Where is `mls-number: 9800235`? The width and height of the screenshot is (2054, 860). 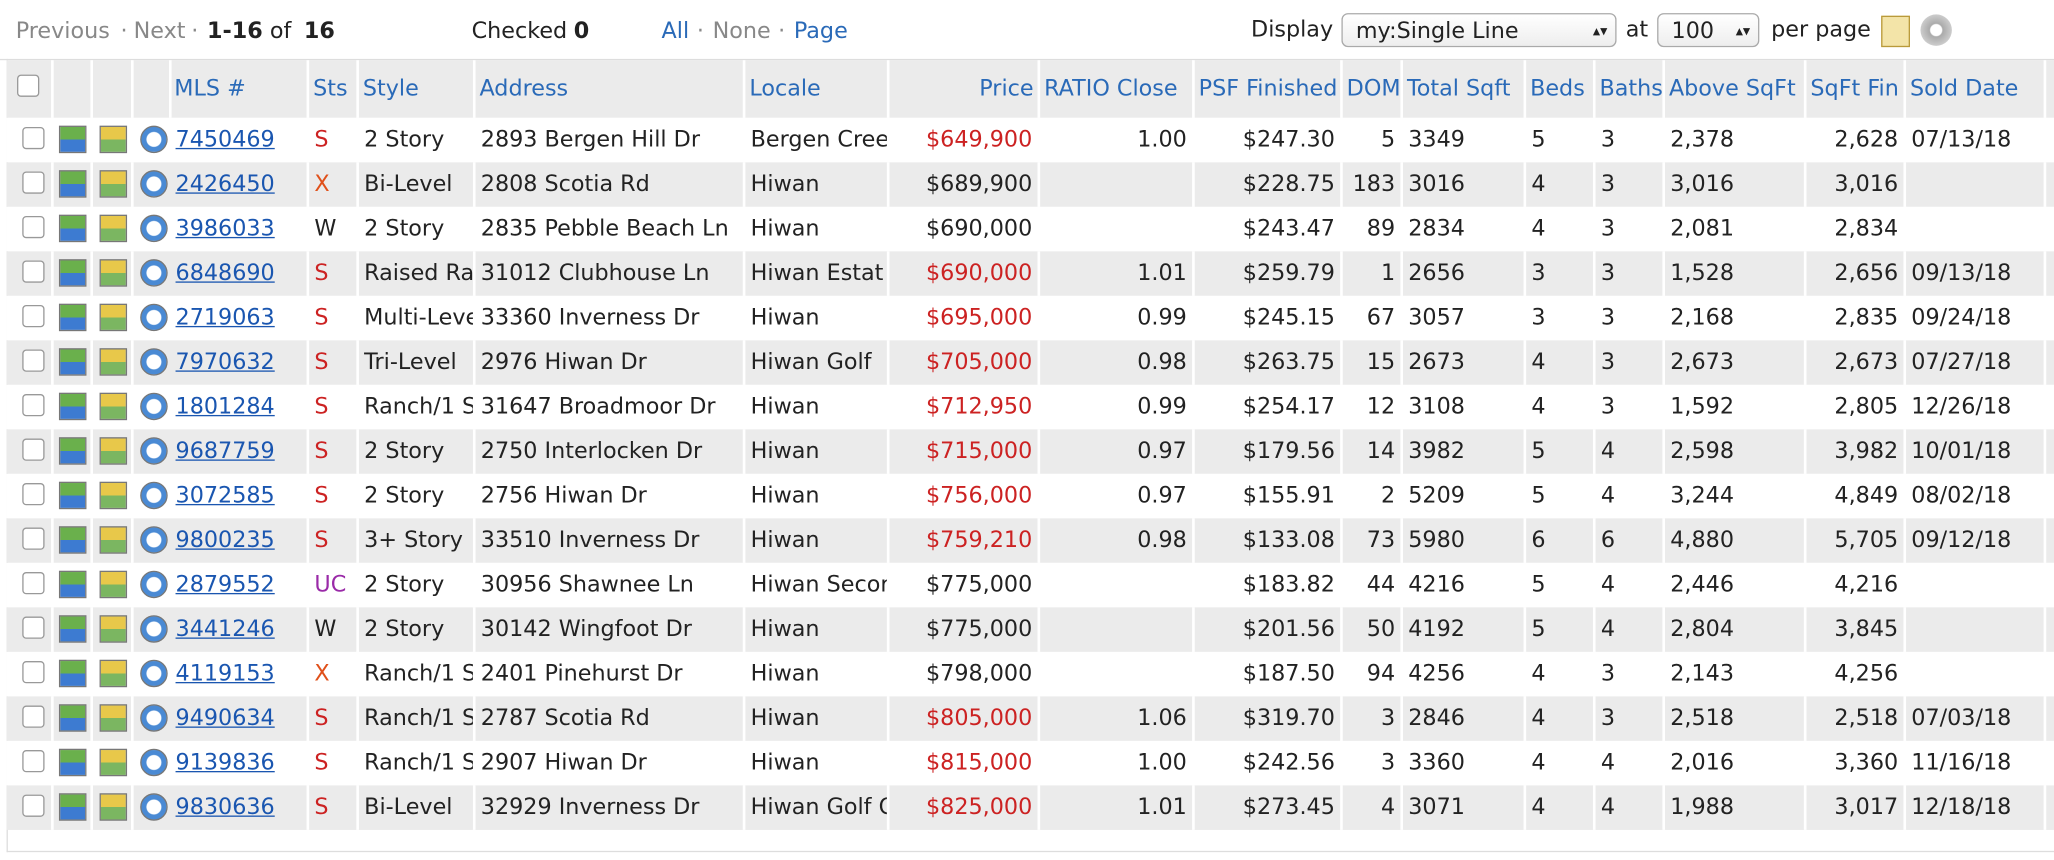
mls-number: 9800235 is located at coordinates (240, 540).